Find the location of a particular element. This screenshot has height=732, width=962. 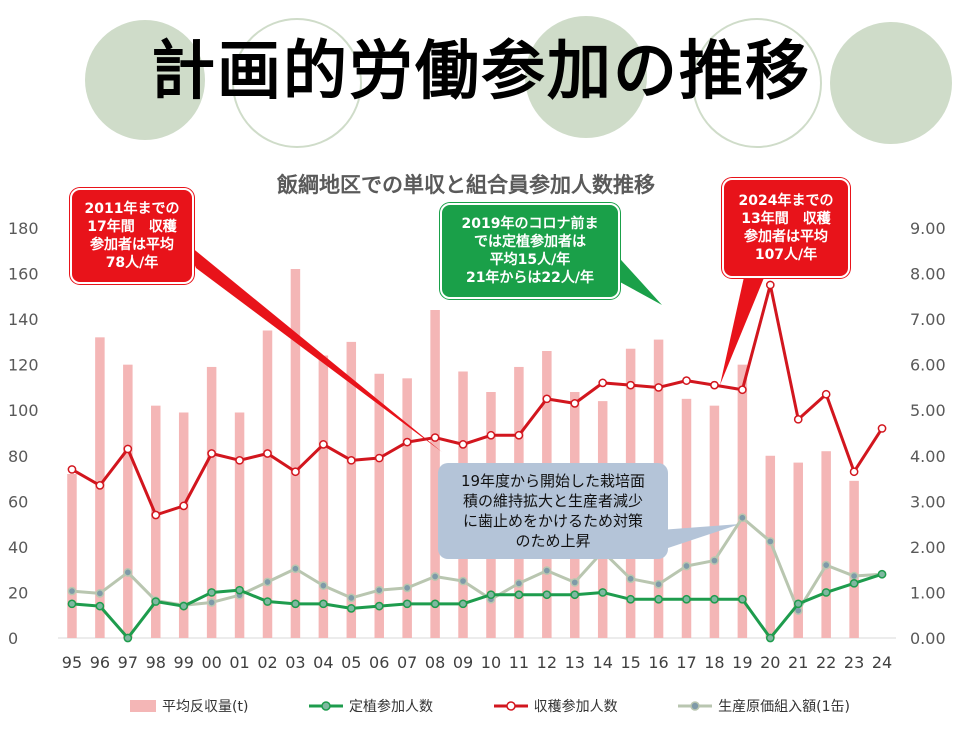

legend-swatch-cost is located at coordinates (695, 706).